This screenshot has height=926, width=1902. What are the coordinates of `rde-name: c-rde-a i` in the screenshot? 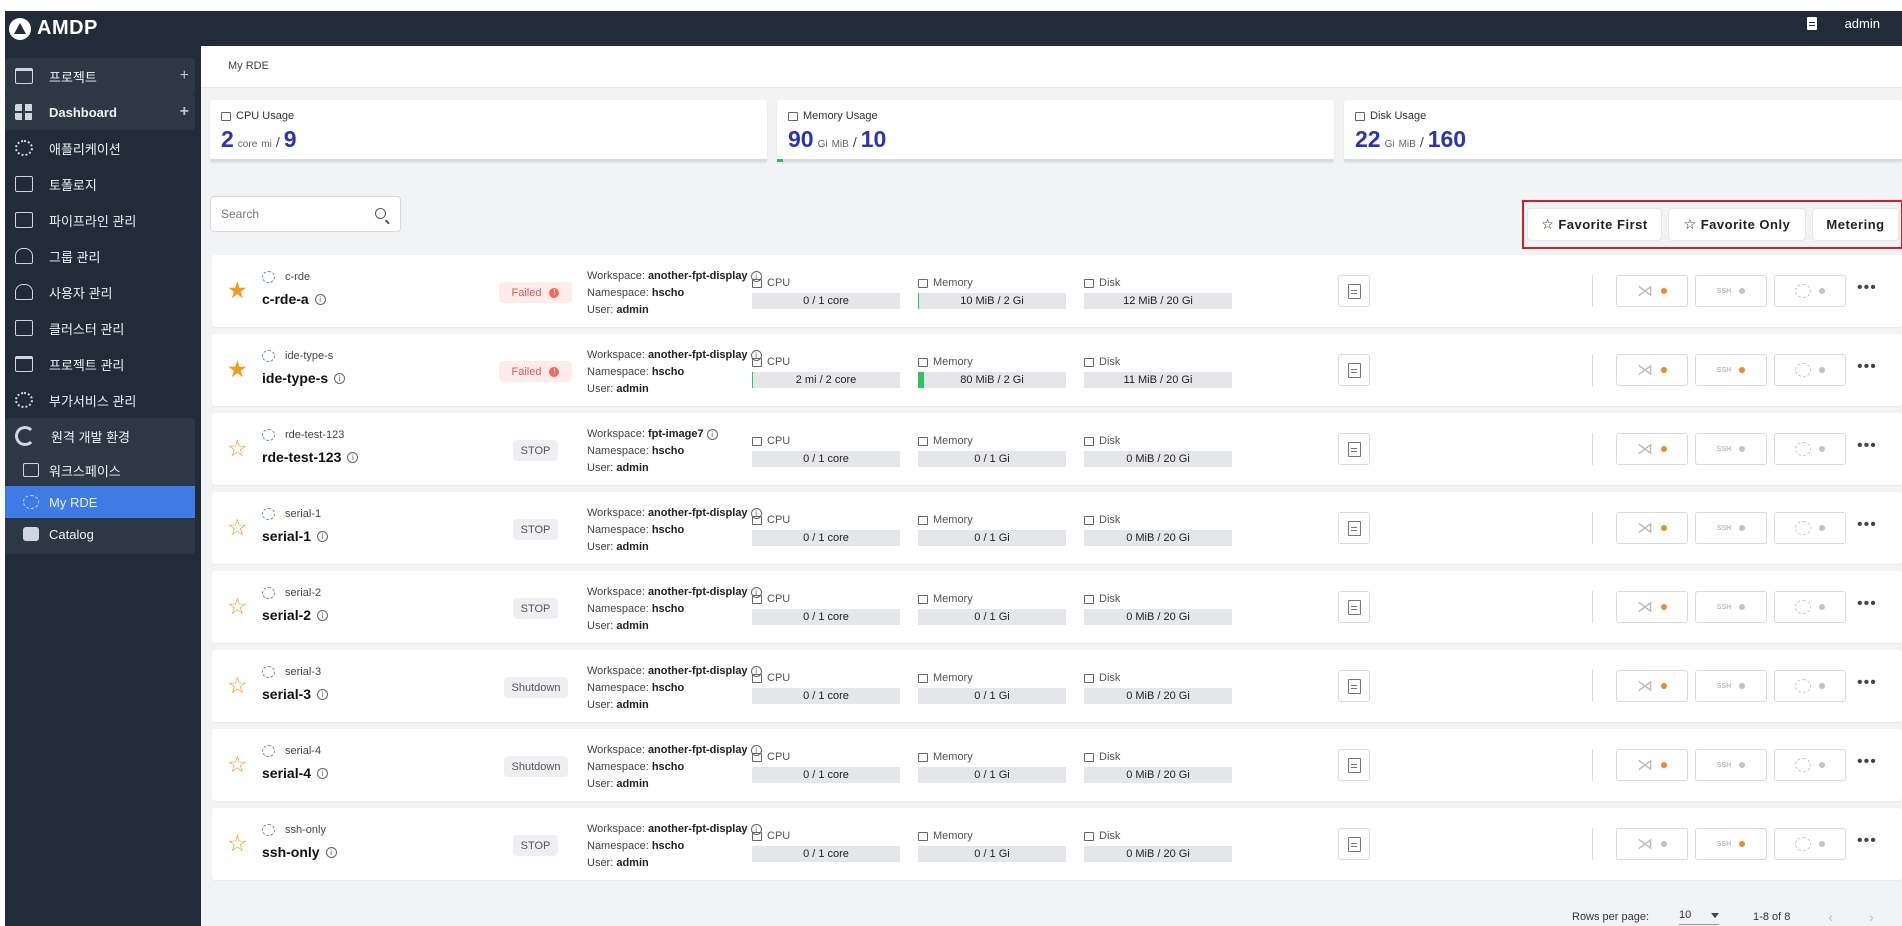 It's located at (294, 299).